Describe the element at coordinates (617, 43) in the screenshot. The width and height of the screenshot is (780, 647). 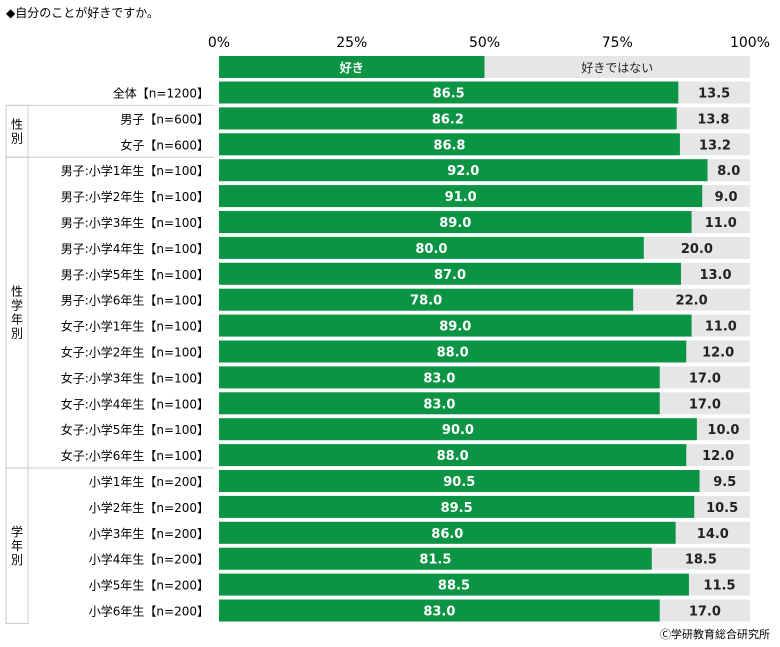
I see `x-tick-label: 75%` at that location.